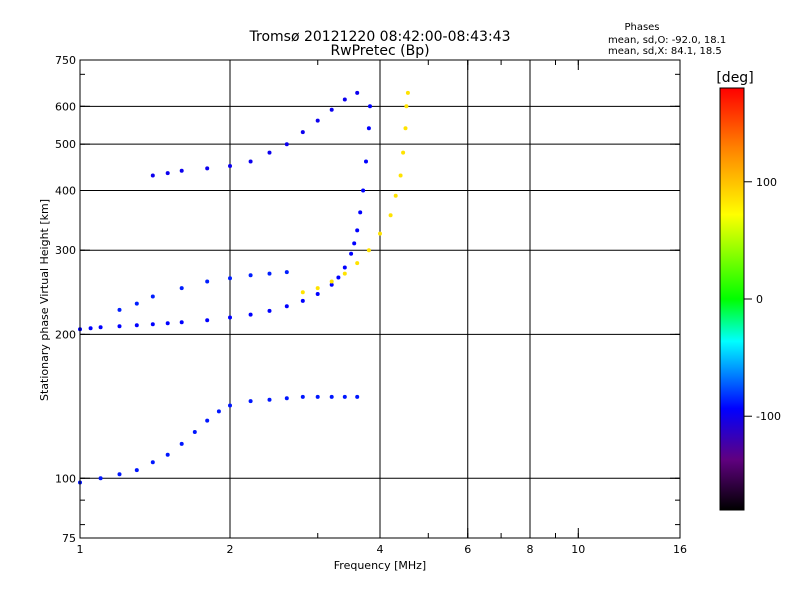 This screenshot has height=604, width=800. What do you see at coordinates (65, 190) in the screenshot?
I see `y-tick-label: 400` at bounding box center [65, 190].